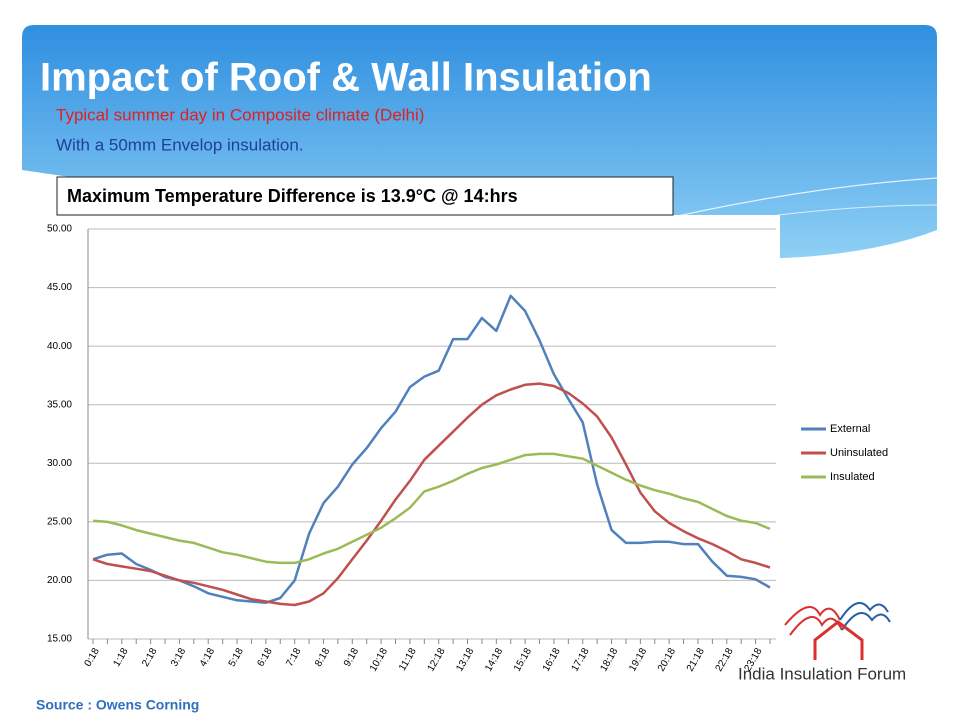  I want to click on callout-box, so click(365, 196).